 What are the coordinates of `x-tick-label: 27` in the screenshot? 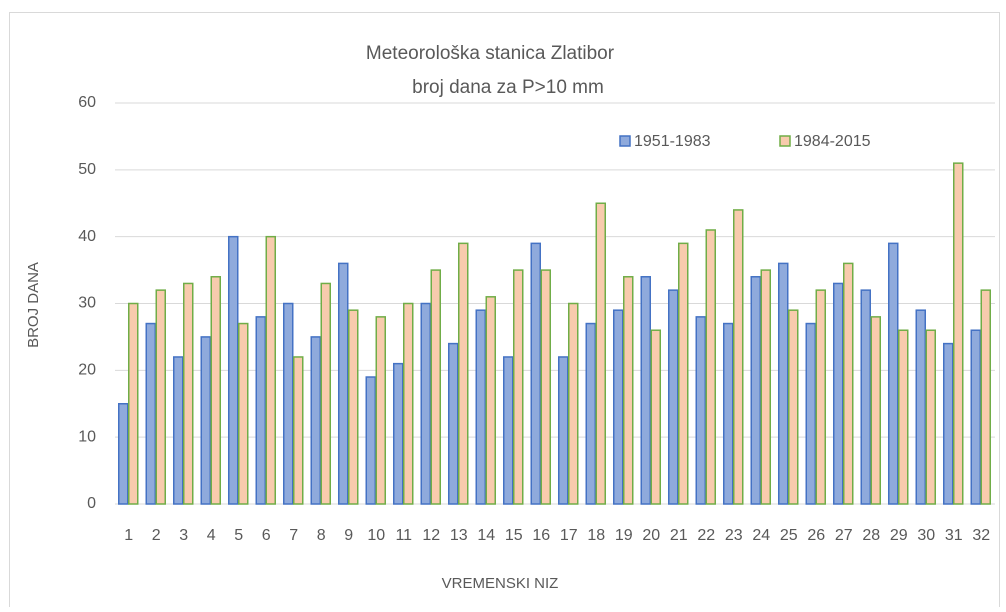 It's located at (844, 535).